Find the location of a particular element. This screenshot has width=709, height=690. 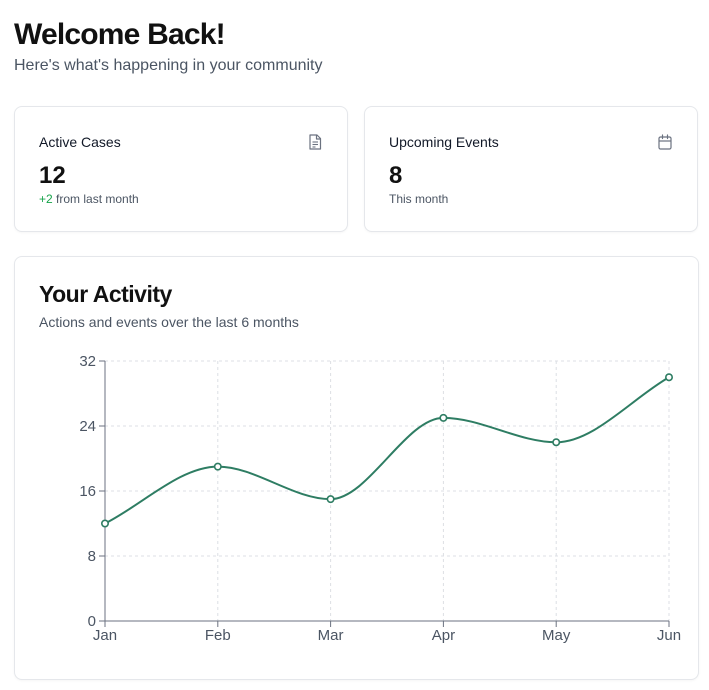

active-cases-note: +2 from last month is located at coordinates (89, 199).